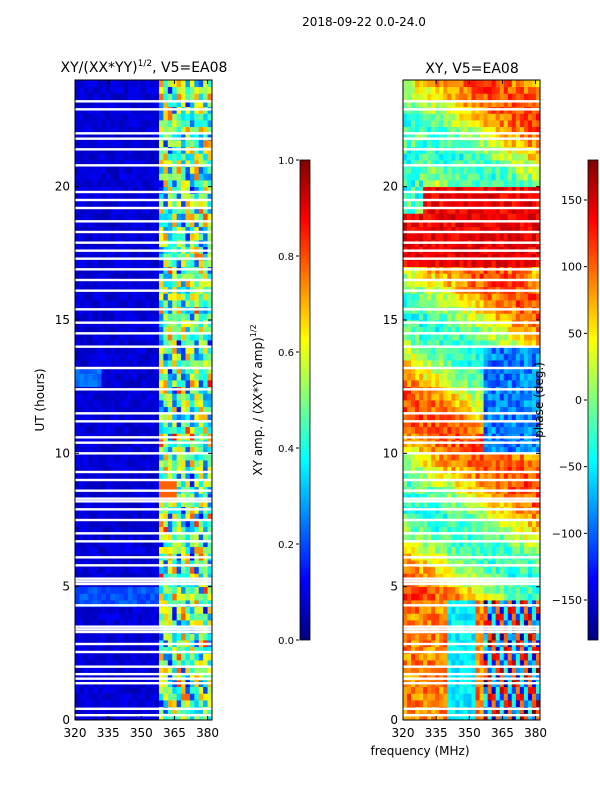 The width and height of the screenshot is (600, 800). What do you see at coordinates (66, 587) in the screenshot?
I see `y-tick-label: 5` at bounding box center [66, 587].